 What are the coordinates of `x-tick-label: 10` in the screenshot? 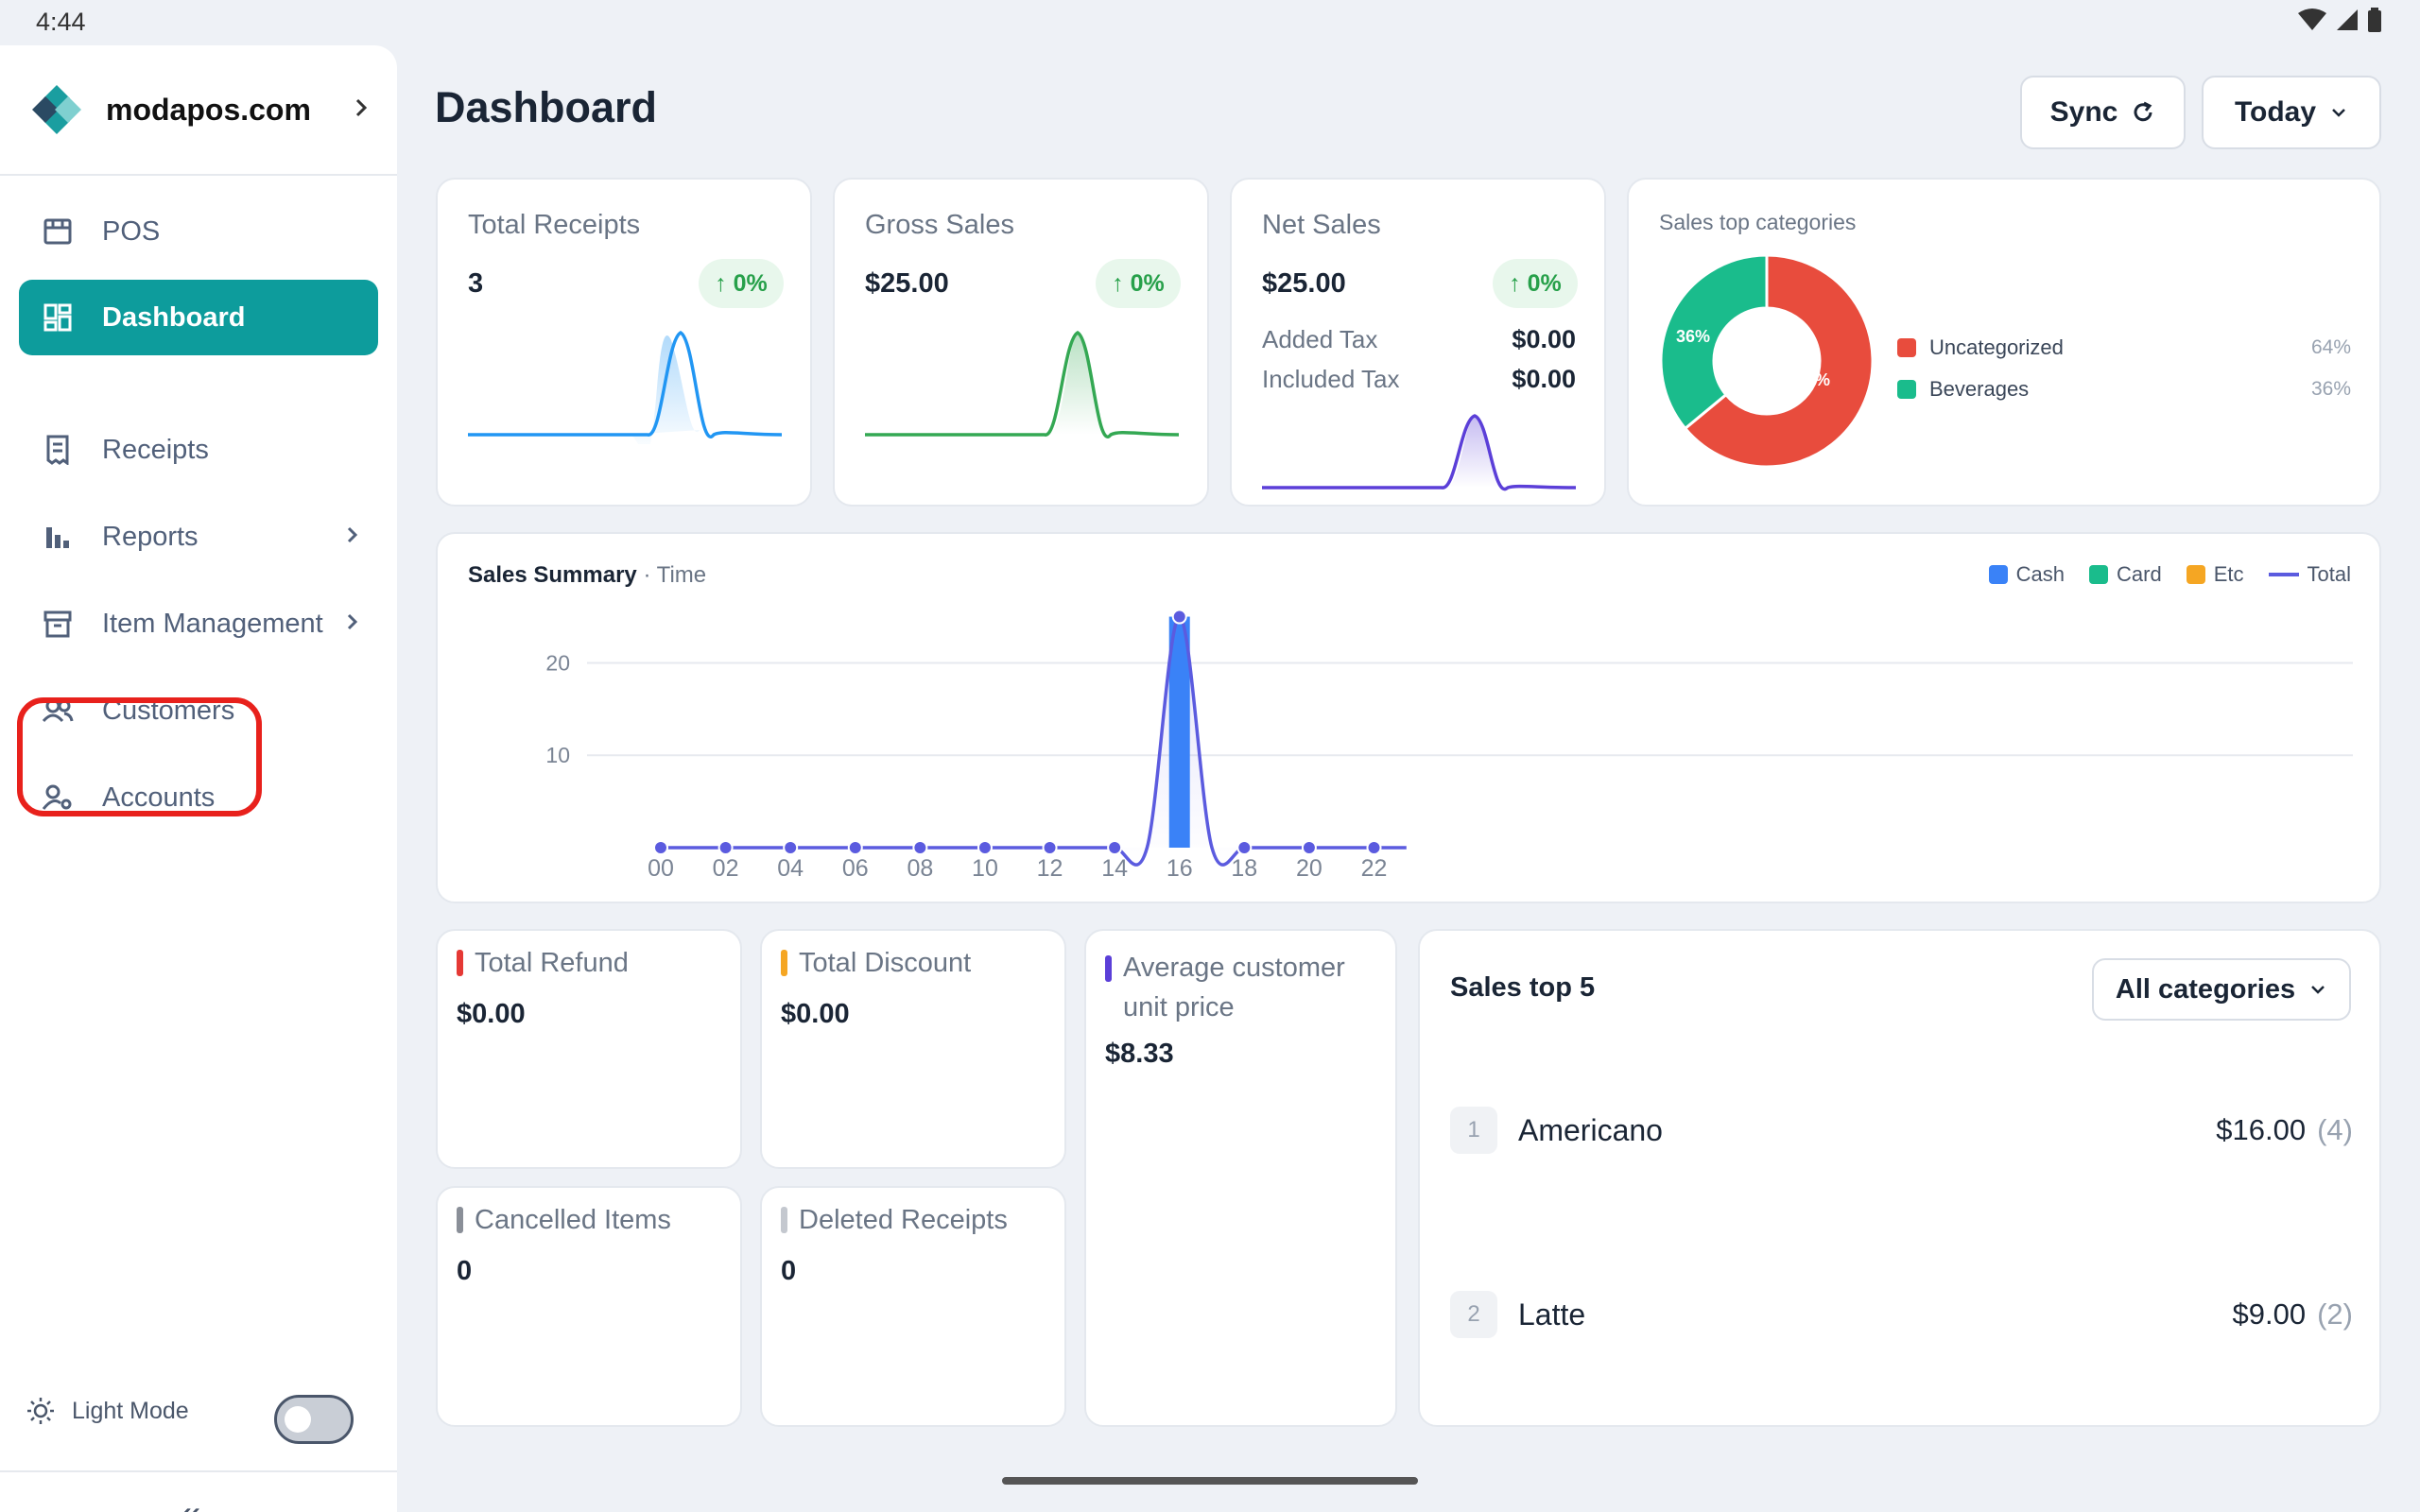 It's located at (985, 868).